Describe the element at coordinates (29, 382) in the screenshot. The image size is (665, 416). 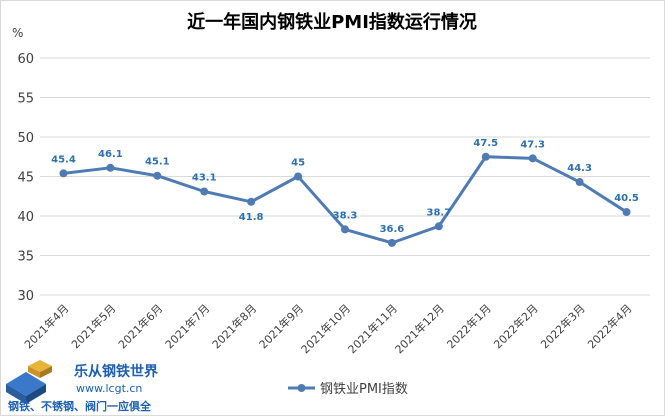
I see `cube-logo-icon` at that location.